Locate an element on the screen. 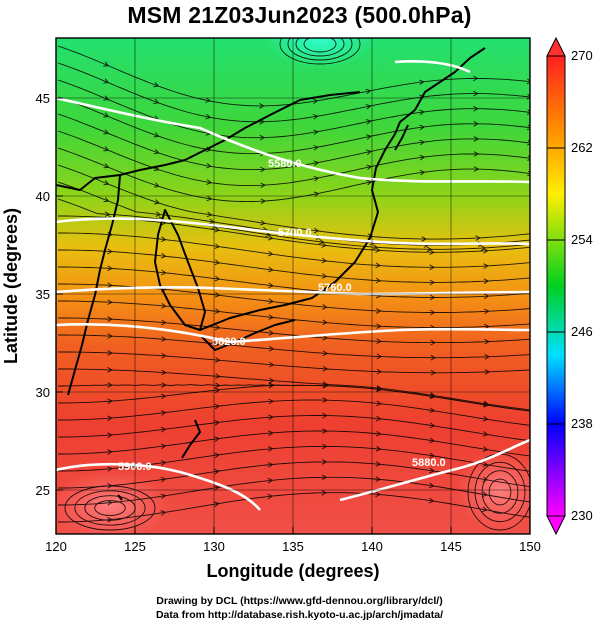 This screenshot has width=599, height=625. colorbar-tick-270: 270 is located at coordinates (582, 55).